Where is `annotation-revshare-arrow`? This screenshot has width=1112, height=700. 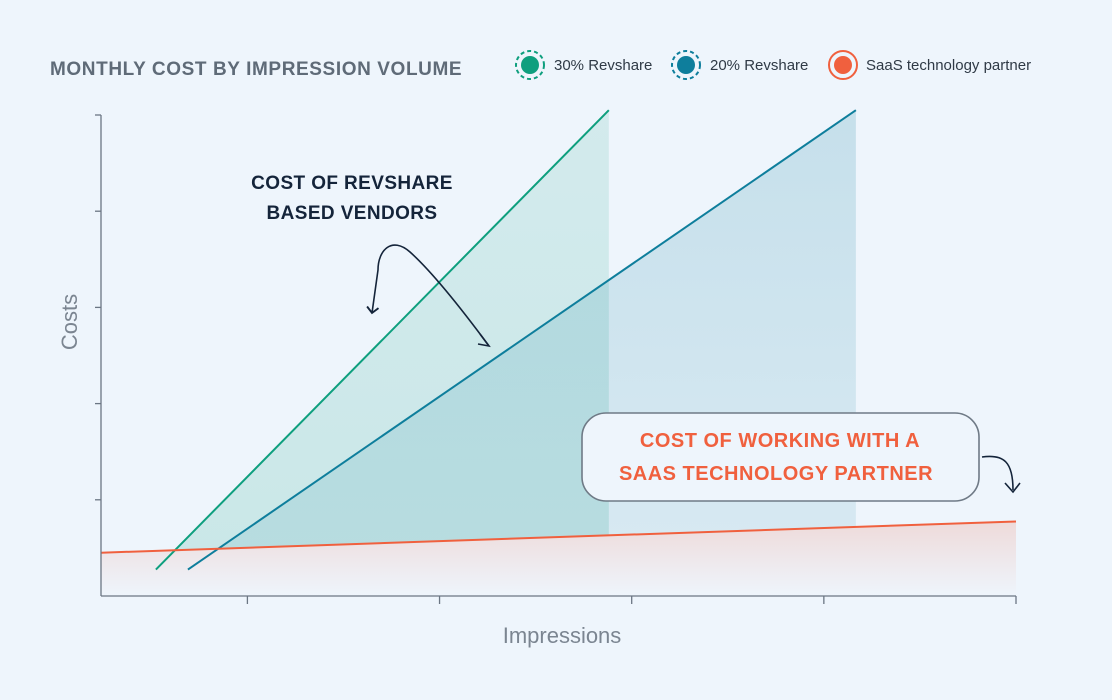 annotation-revshare-arrow is located at coordinates (428, 295).